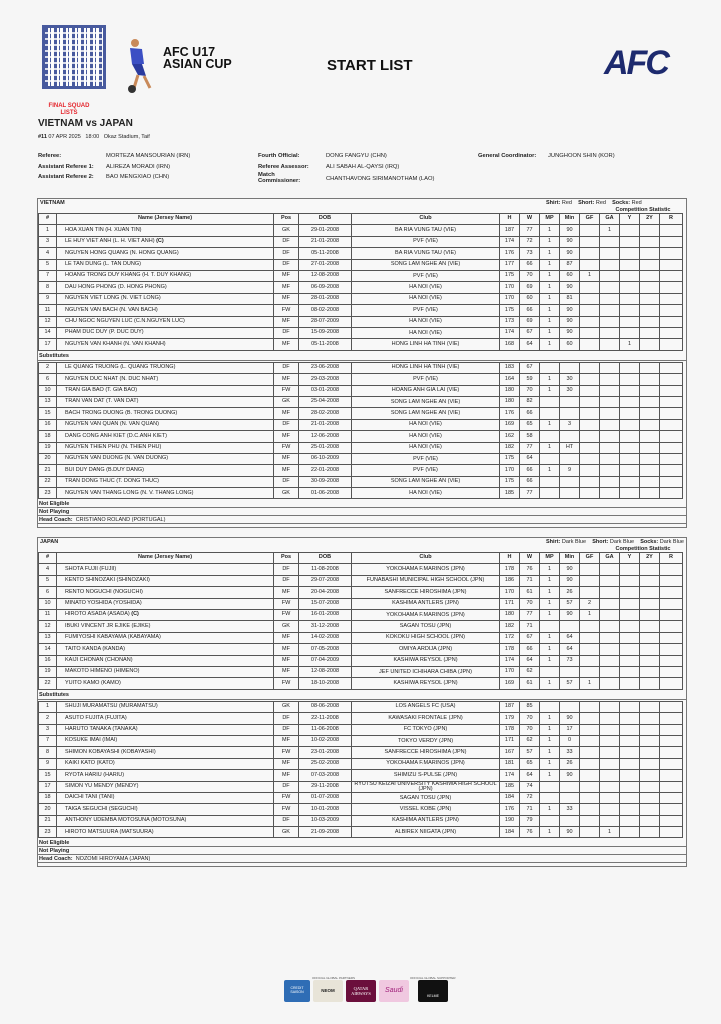 The height and width of the screenshot is (1024, 721). Describe the element at coordinates (671, 542) in the screenshot. I see `socks-color: Dark Blue` at that location.